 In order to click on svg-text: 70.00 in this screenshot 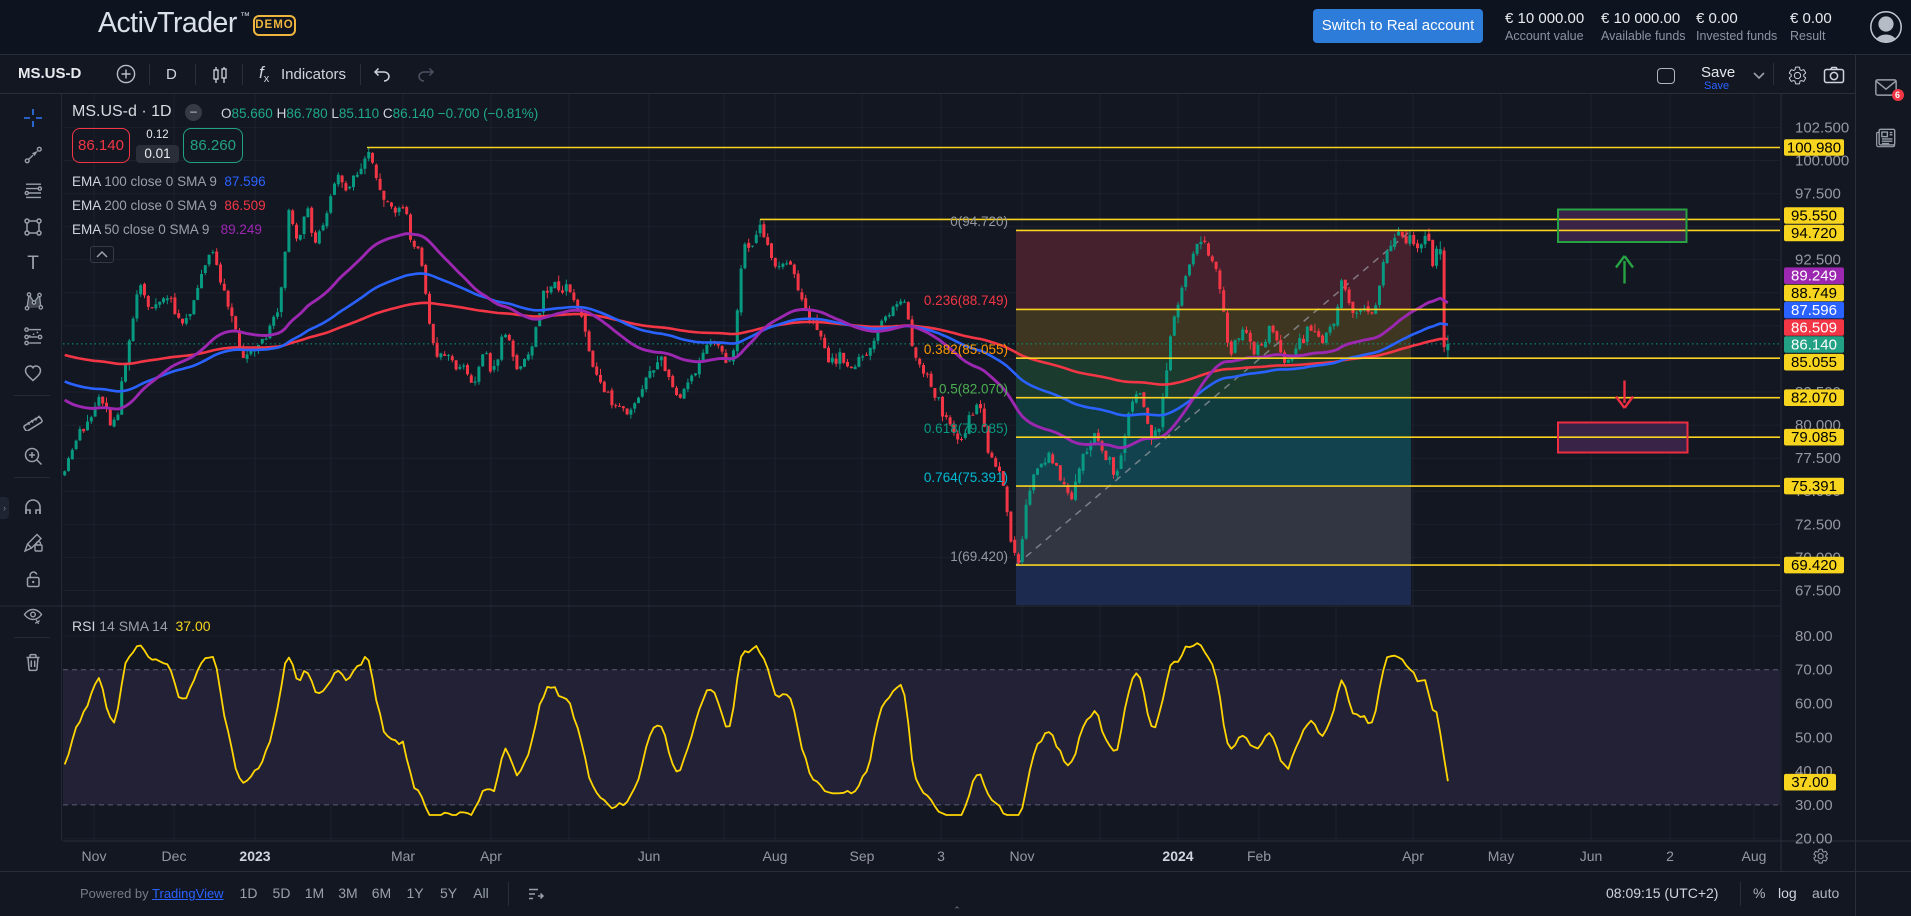, I will do `click(1814, 670)`.